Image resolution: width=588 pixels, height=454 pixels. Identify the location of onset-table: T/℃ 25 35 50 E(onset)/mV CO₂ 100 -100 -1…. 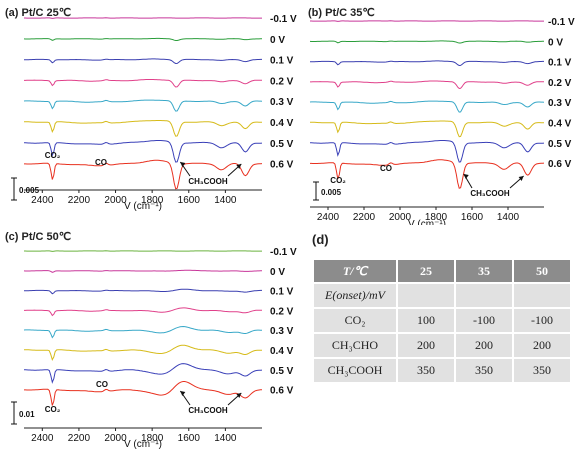
(442, 321).